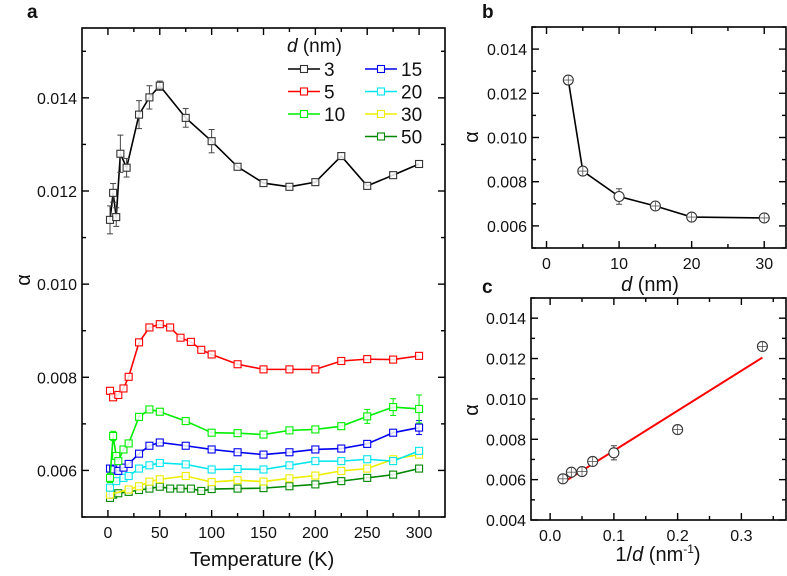 This screenshot has height=576, width=787. I want to click on panel-c-xlabel-unit: (nm, so click(663, 555).